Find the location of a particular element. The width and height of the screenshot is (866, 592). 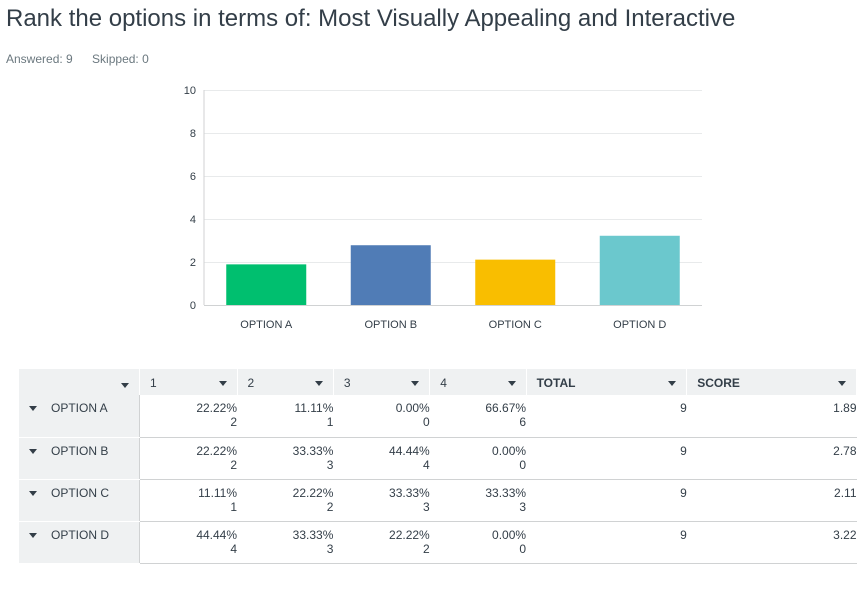

x-tick-label: OPTION A is located at coordinates (266, 325).